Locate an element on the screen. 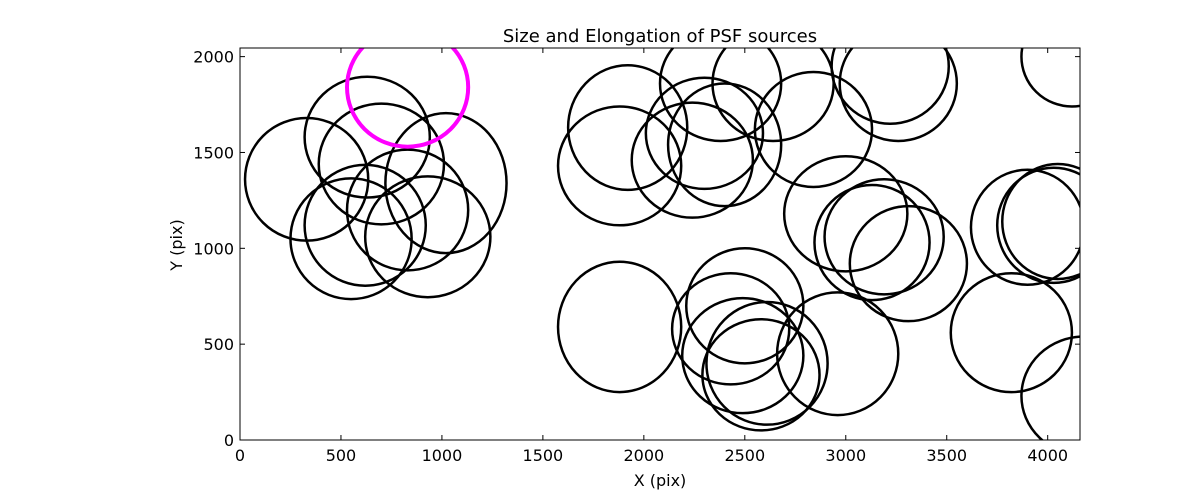  x-tick-label: 2500 is located at coordinates (744, 455).